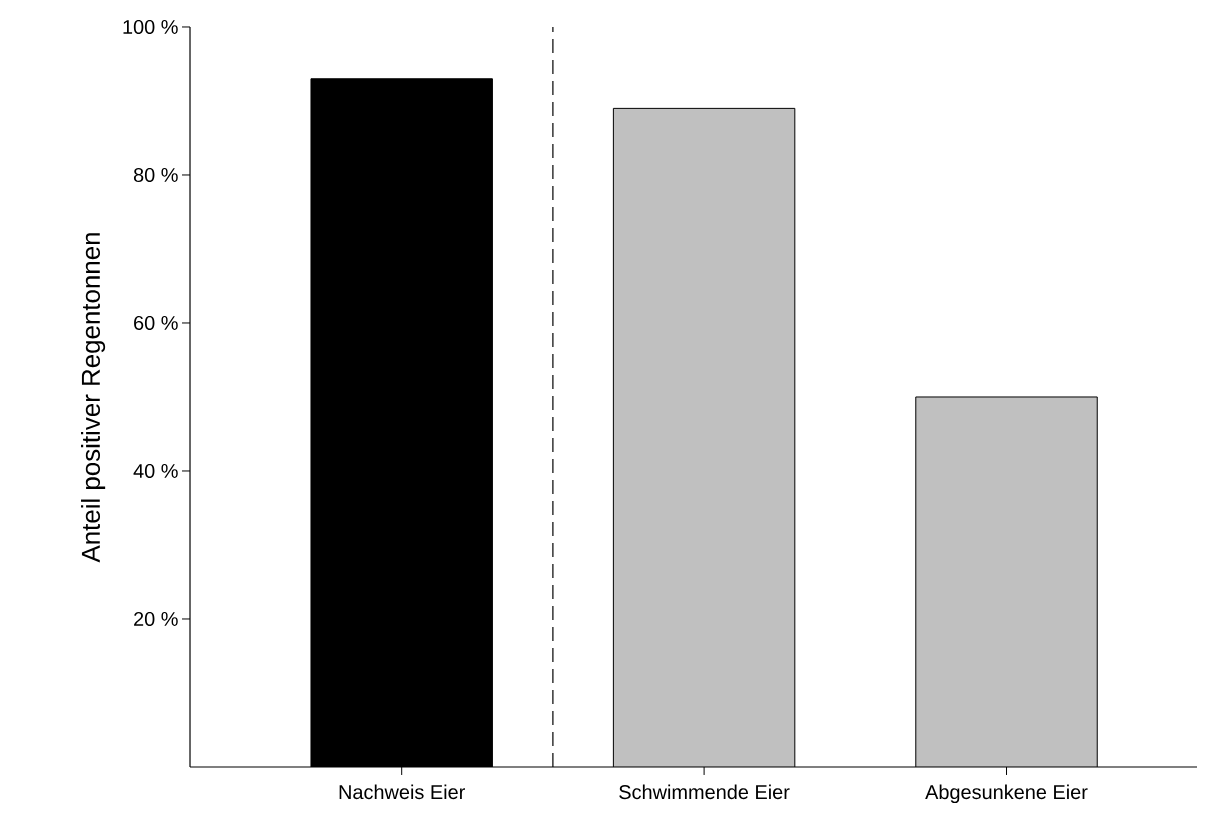  What do you see at coordinates (156, 323) in the screenshot?
I see `y-tick-label: 60 %` at bounding box center [156, 323].